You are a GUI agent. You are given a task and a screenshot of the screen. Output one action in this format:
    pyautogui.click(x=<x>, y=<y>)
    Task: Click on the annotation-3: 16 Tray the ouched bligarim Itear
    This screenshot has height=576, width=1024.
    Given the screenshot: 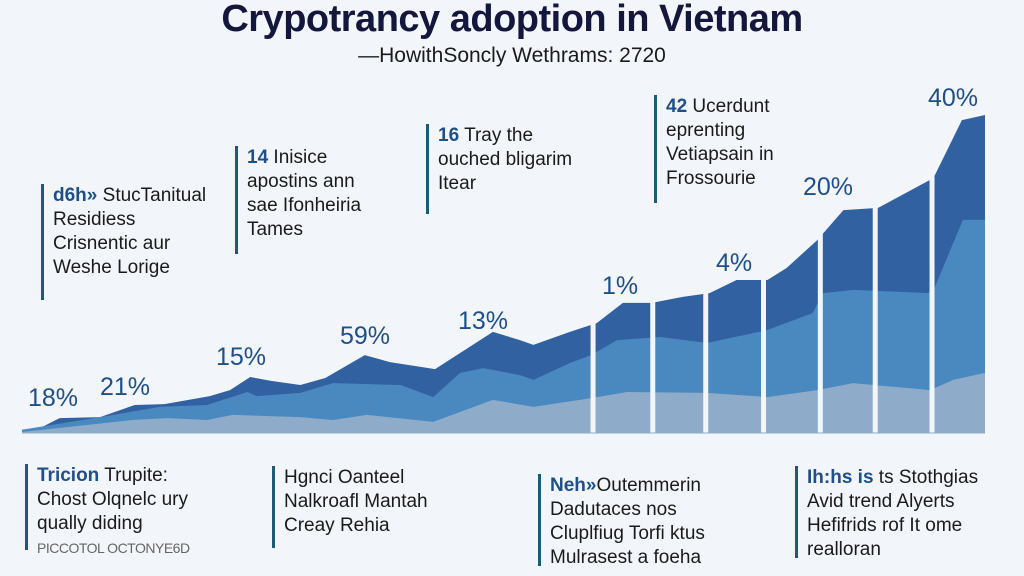 What is the action you would take?
    pyautogui.click(x=499, y=169)
    